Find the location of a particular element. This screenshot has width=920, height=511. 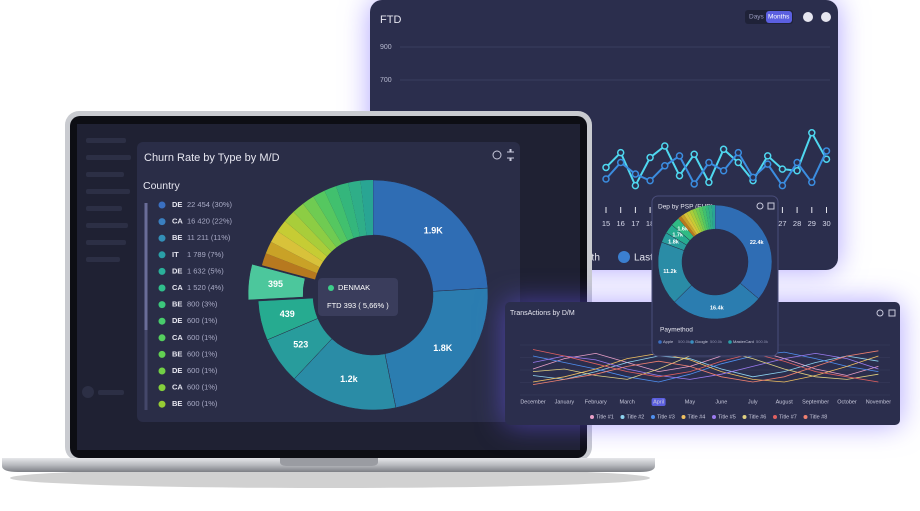

segment-label: 1.2k is located at coordinates (349, 379).